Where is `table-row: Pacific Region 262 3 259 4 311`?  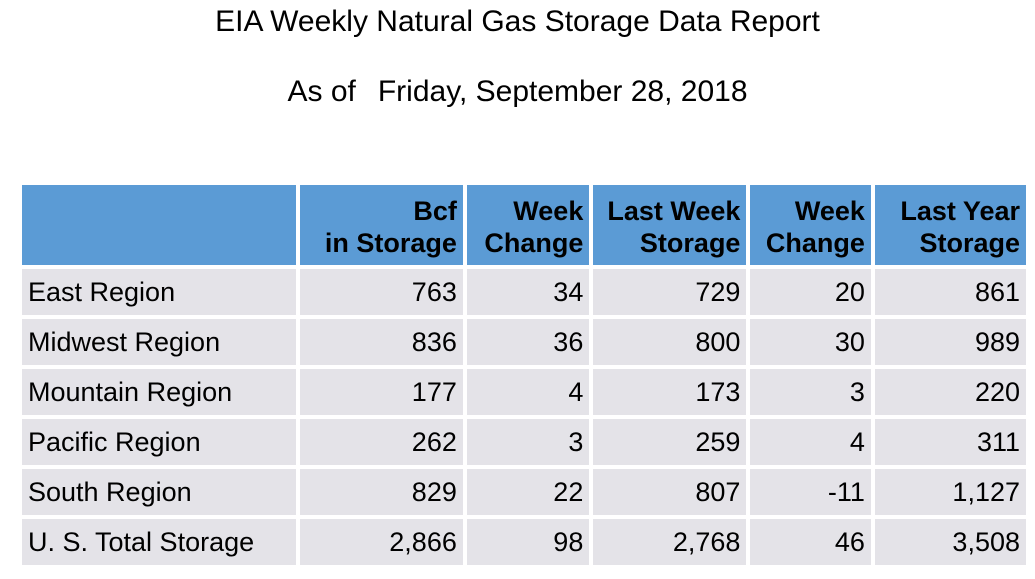 table-row: Pacific Region 262 3 259 4 311 is located at coordinates (524, 442).